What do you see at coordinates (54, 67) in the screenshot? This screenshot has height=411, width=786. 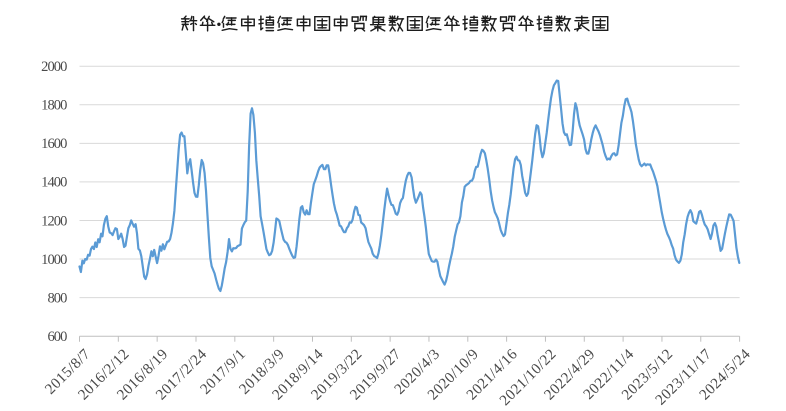 I see `svg-text: 2000` at bounding box center [54, 67].